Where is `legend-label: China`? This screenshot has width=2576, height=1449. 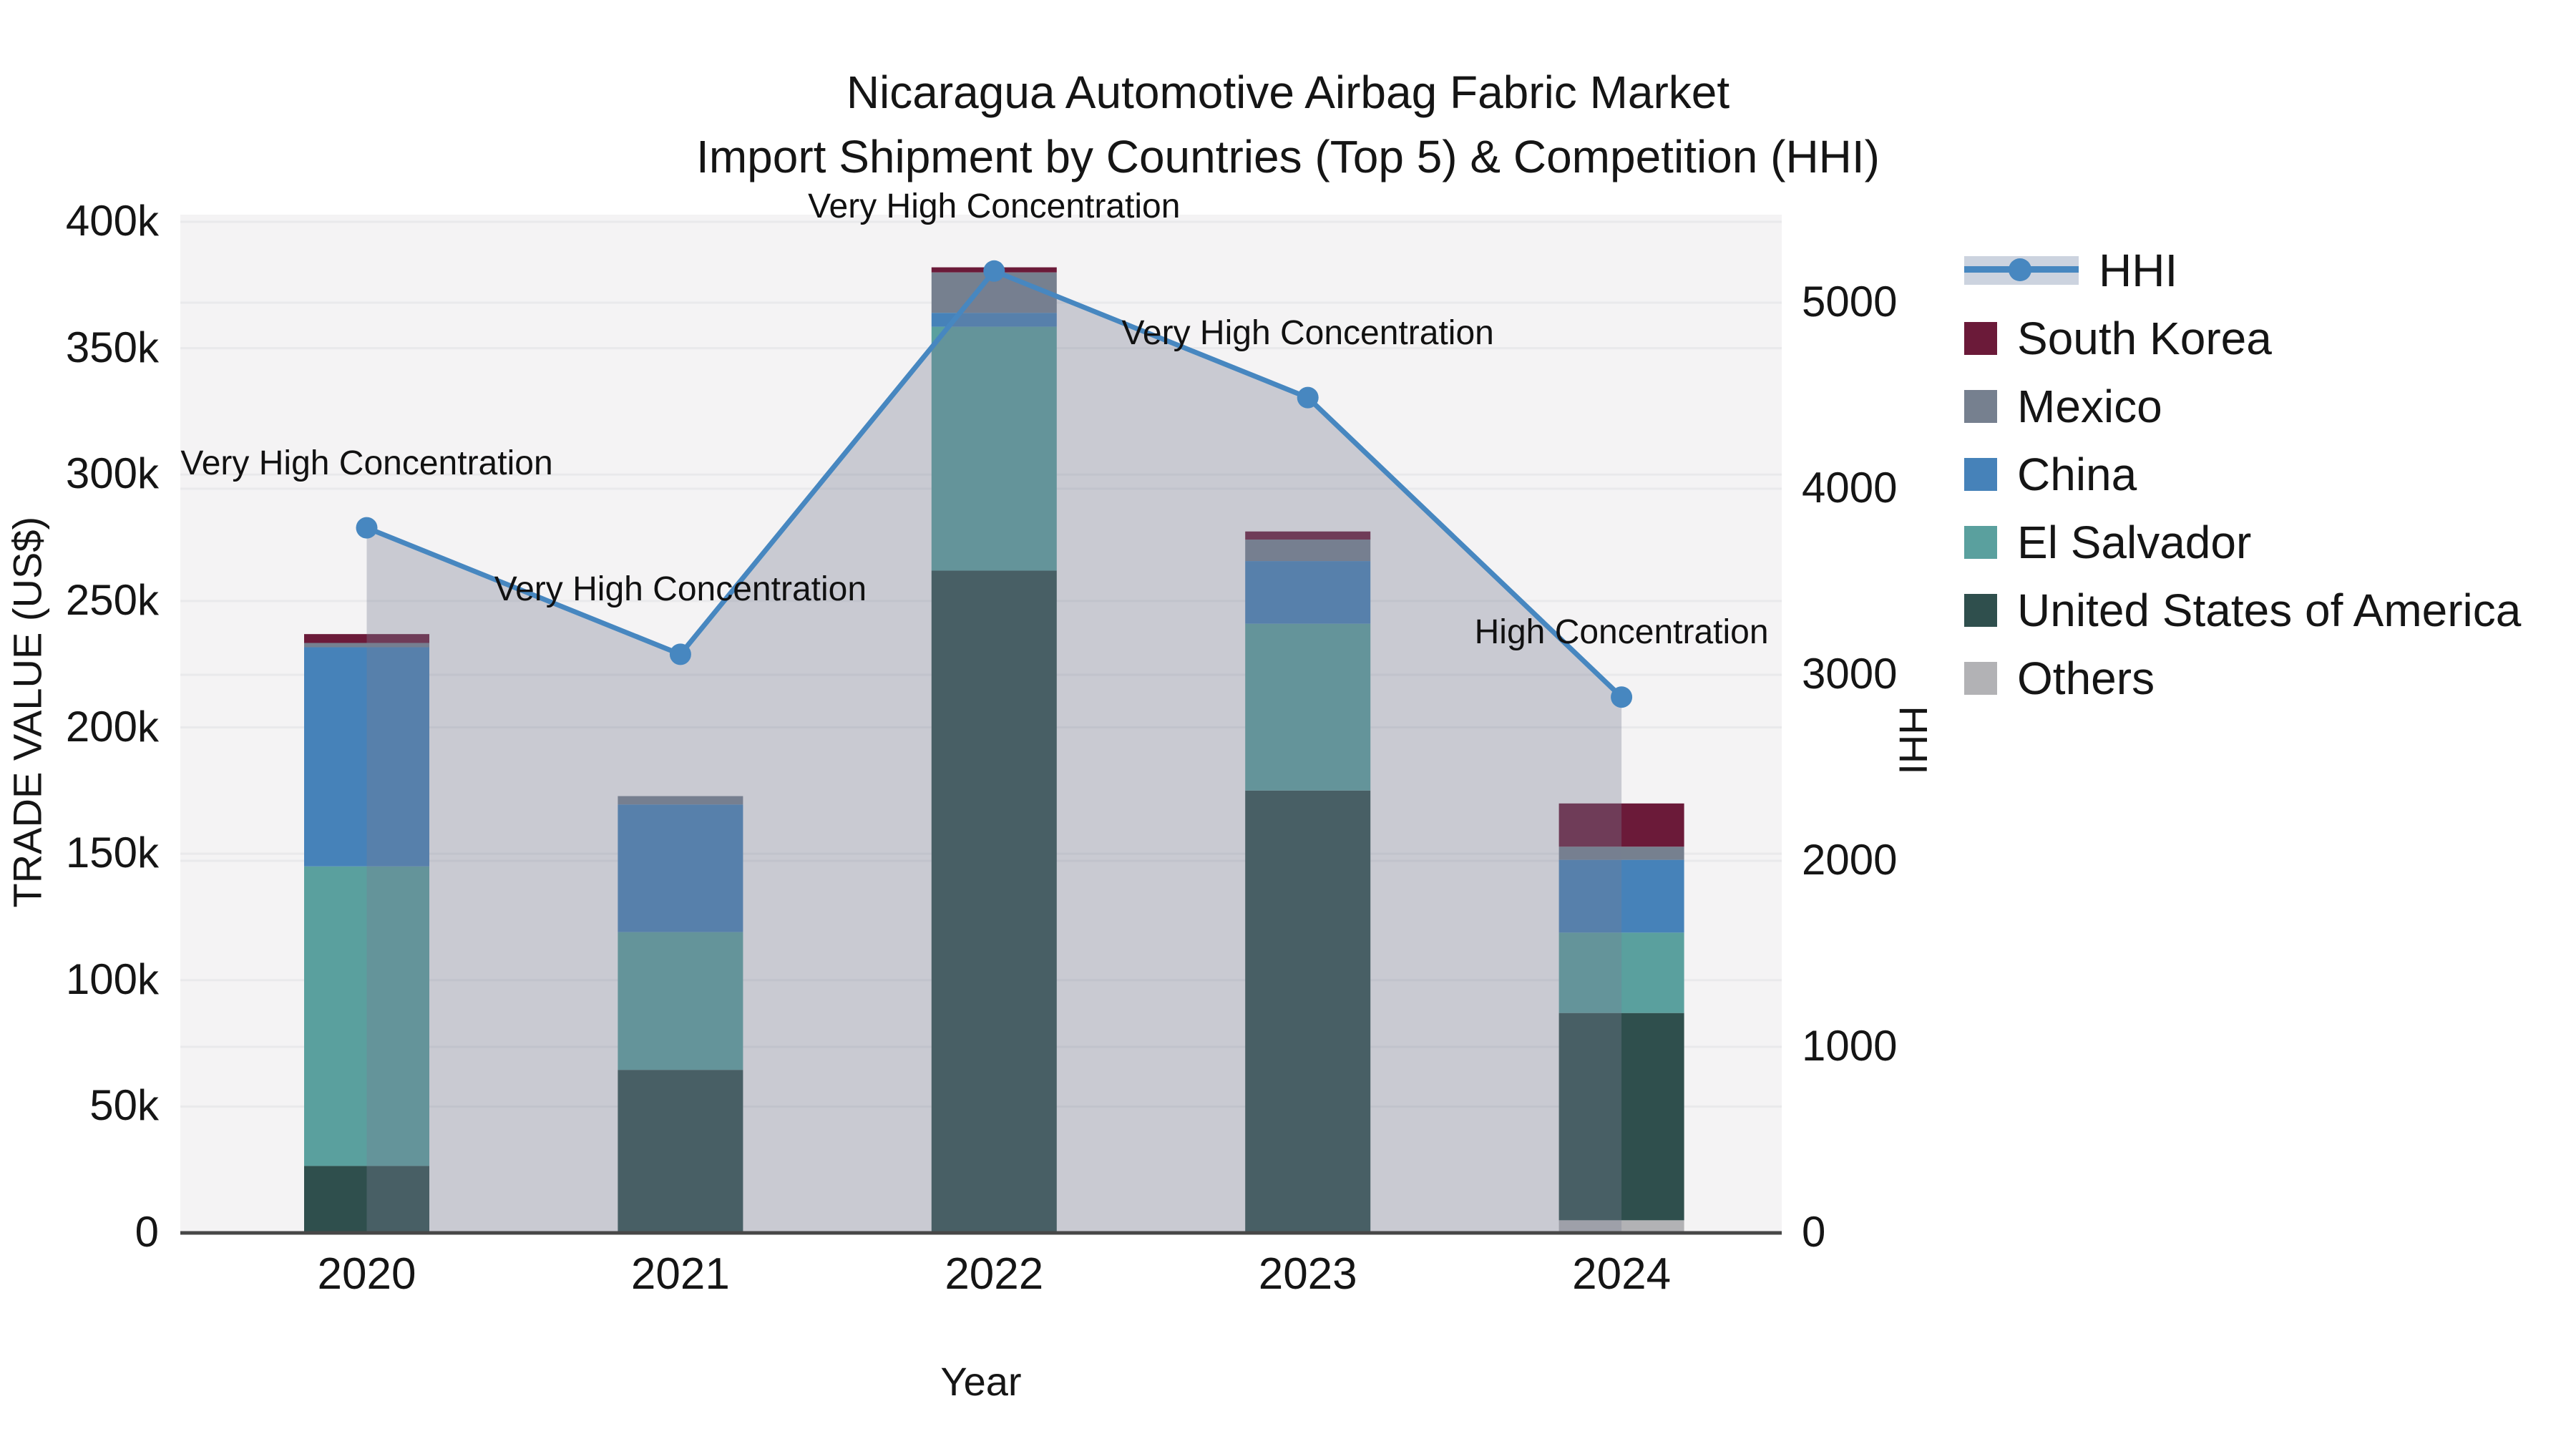 legend-label: China is located at coordinates (2077, 474).